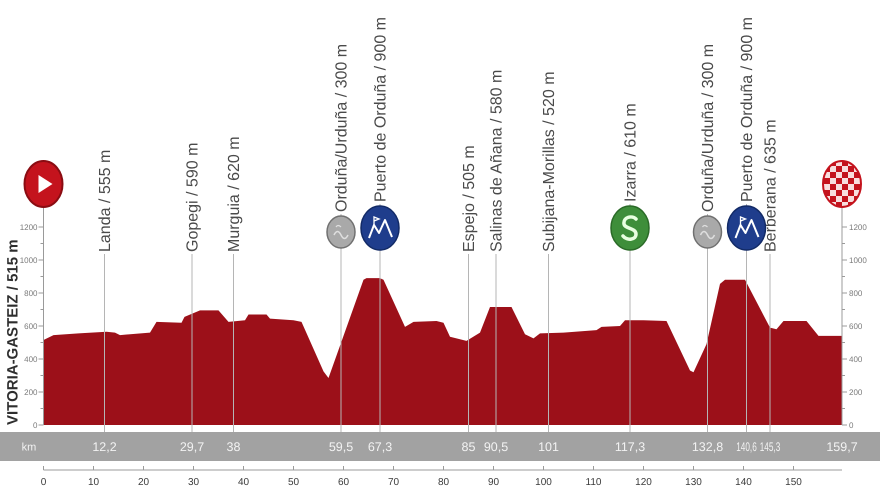 Image resolution: width=880 pixels, height=495 pixels. I want to click on x-tick-label: 0, so click(43, 482).